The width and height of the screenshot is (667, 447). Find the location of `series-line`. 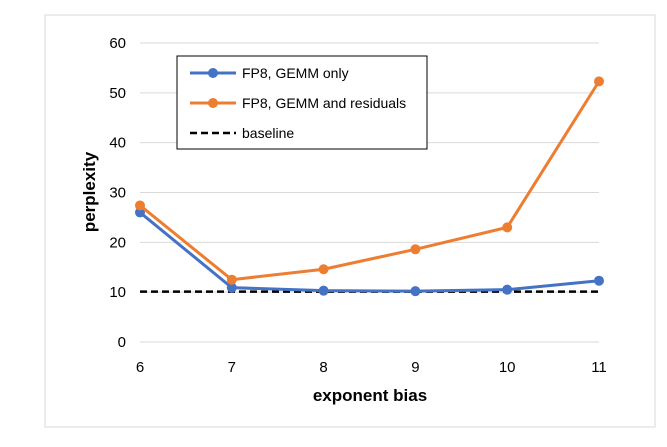

series-line is located at coordinates (369, 252).